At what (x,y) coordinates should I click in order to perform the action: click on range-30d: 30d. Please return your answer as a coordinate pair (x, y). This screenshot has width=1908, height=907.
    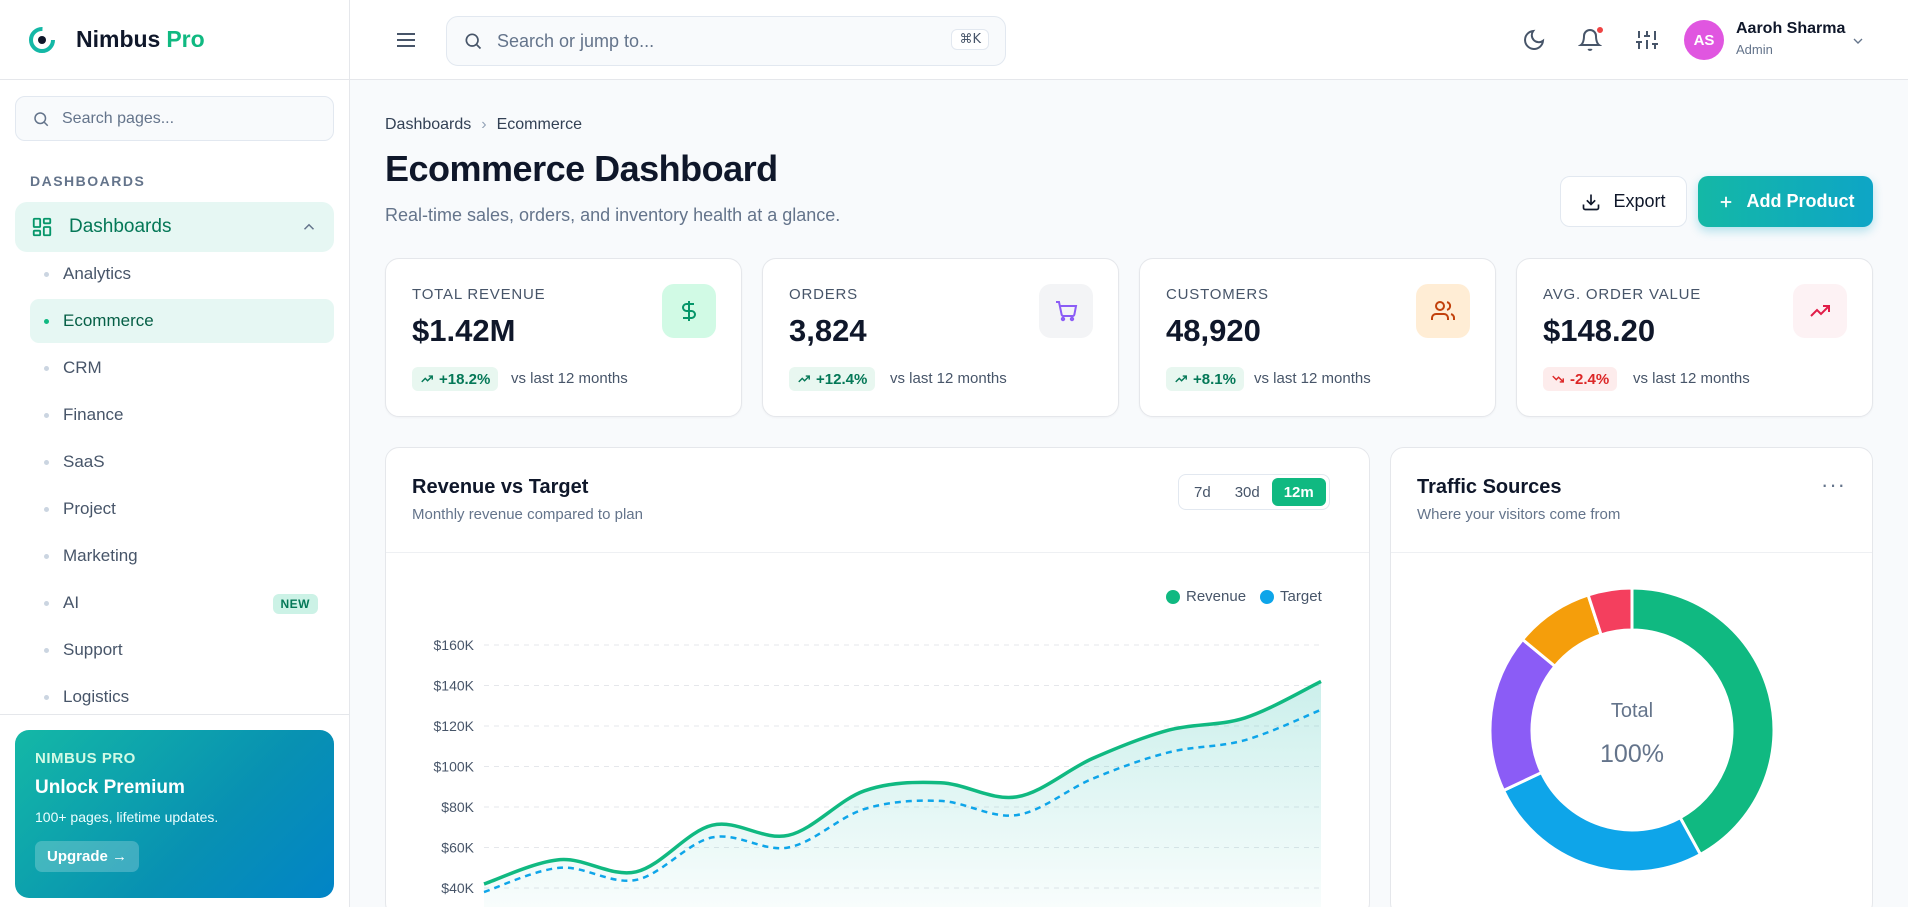
    Looking at the image, I should click on (1247, 492).